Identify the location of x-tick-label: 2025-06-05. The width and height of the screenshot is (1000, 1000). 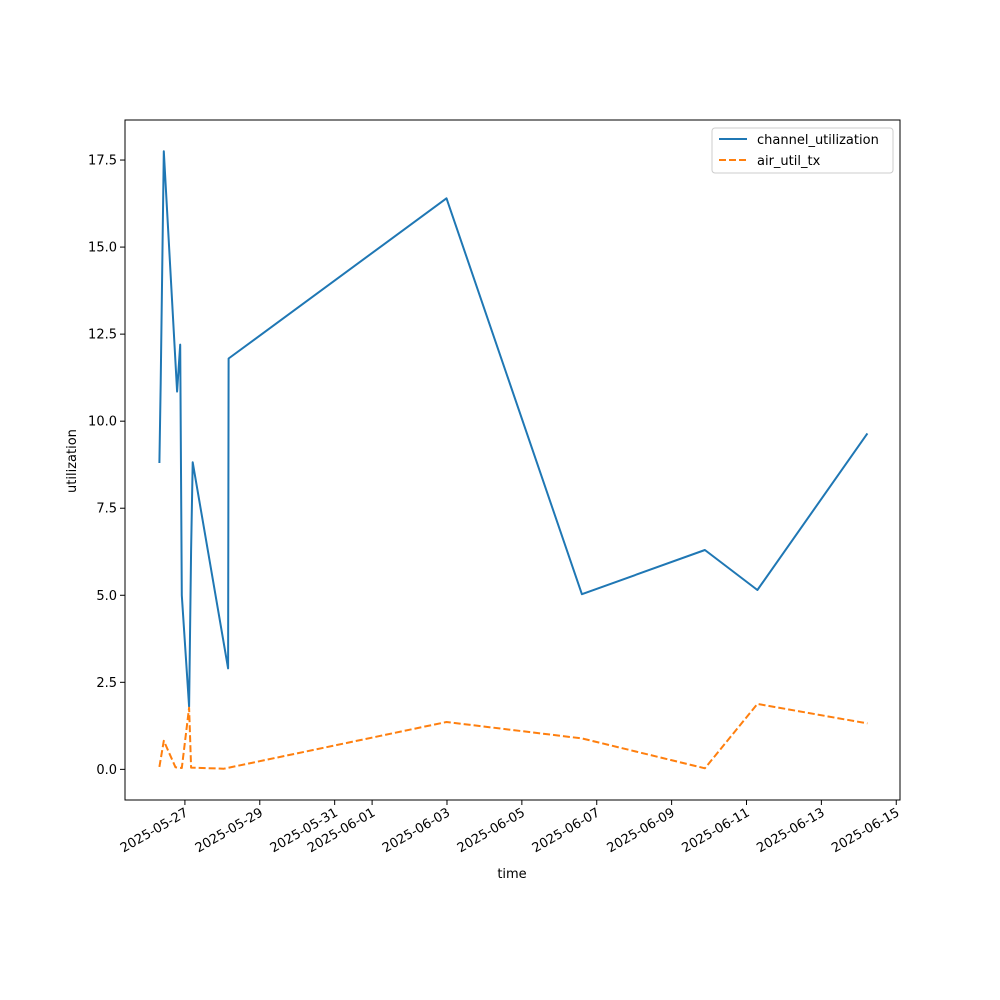
(491, 830).